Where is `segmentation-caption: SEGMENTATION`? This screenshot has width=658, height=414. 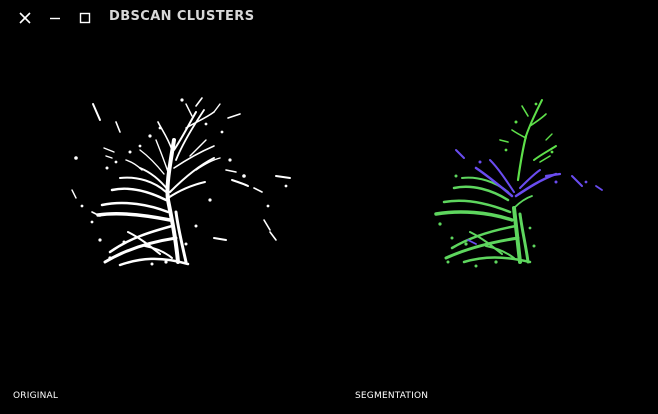
segmentation-caption: SEGMENTATION is located at coordinates (392, 396).